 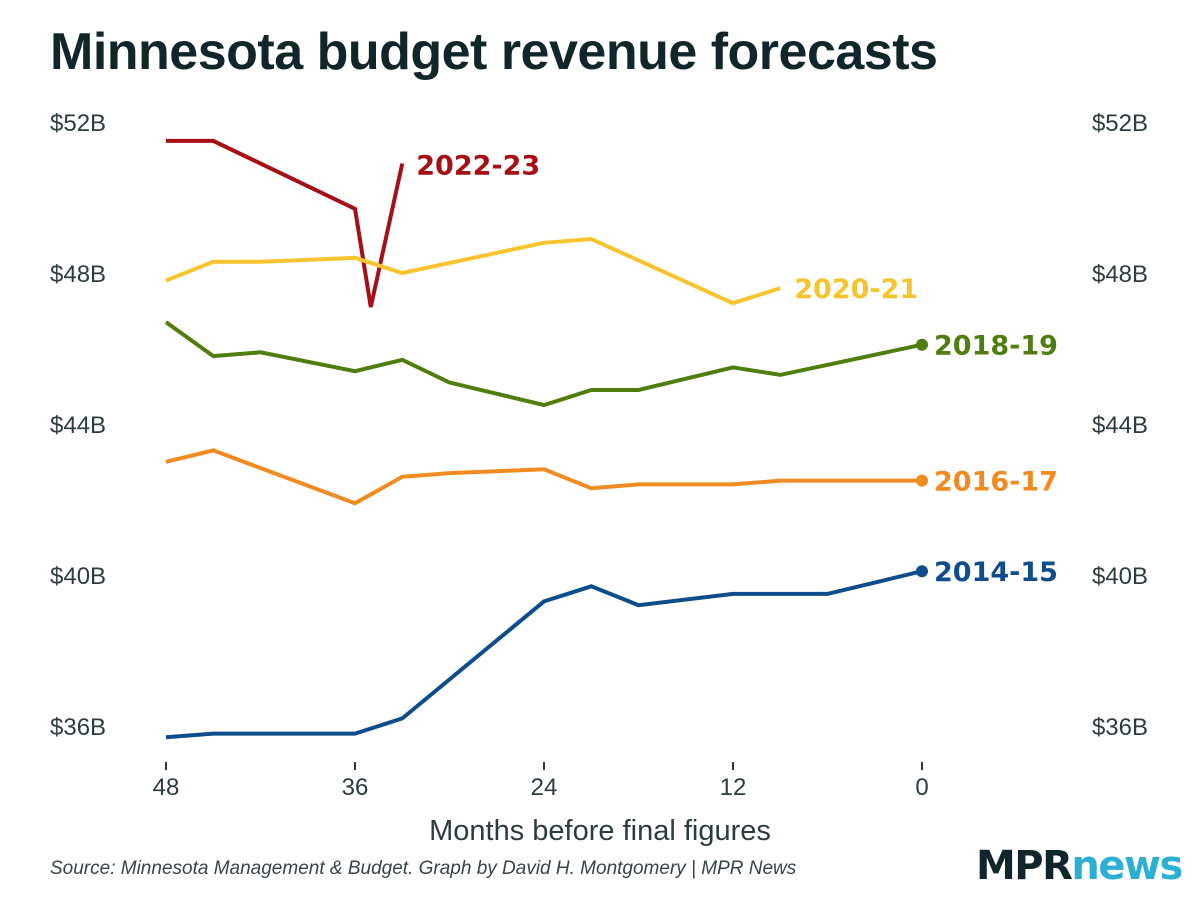 What do you see at coordinates (355, 787) in the screenshot?
I see `x-tick-label: 36` at bounding box center [355, 787].